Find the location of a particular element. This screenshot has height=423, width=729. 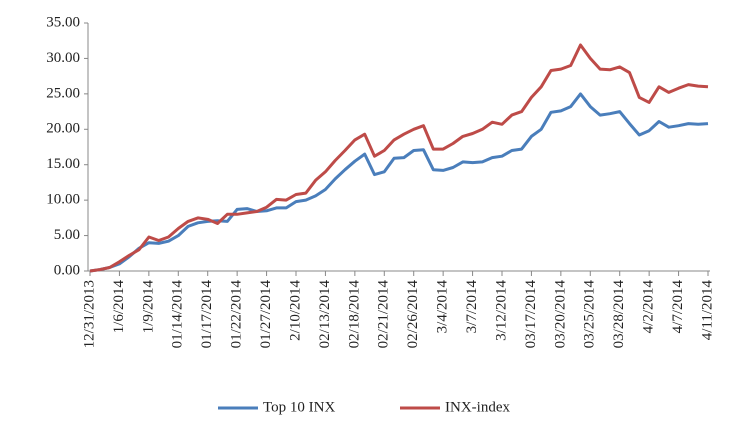

y-tick-label: 15.00 is located at coordinates (63, 164).